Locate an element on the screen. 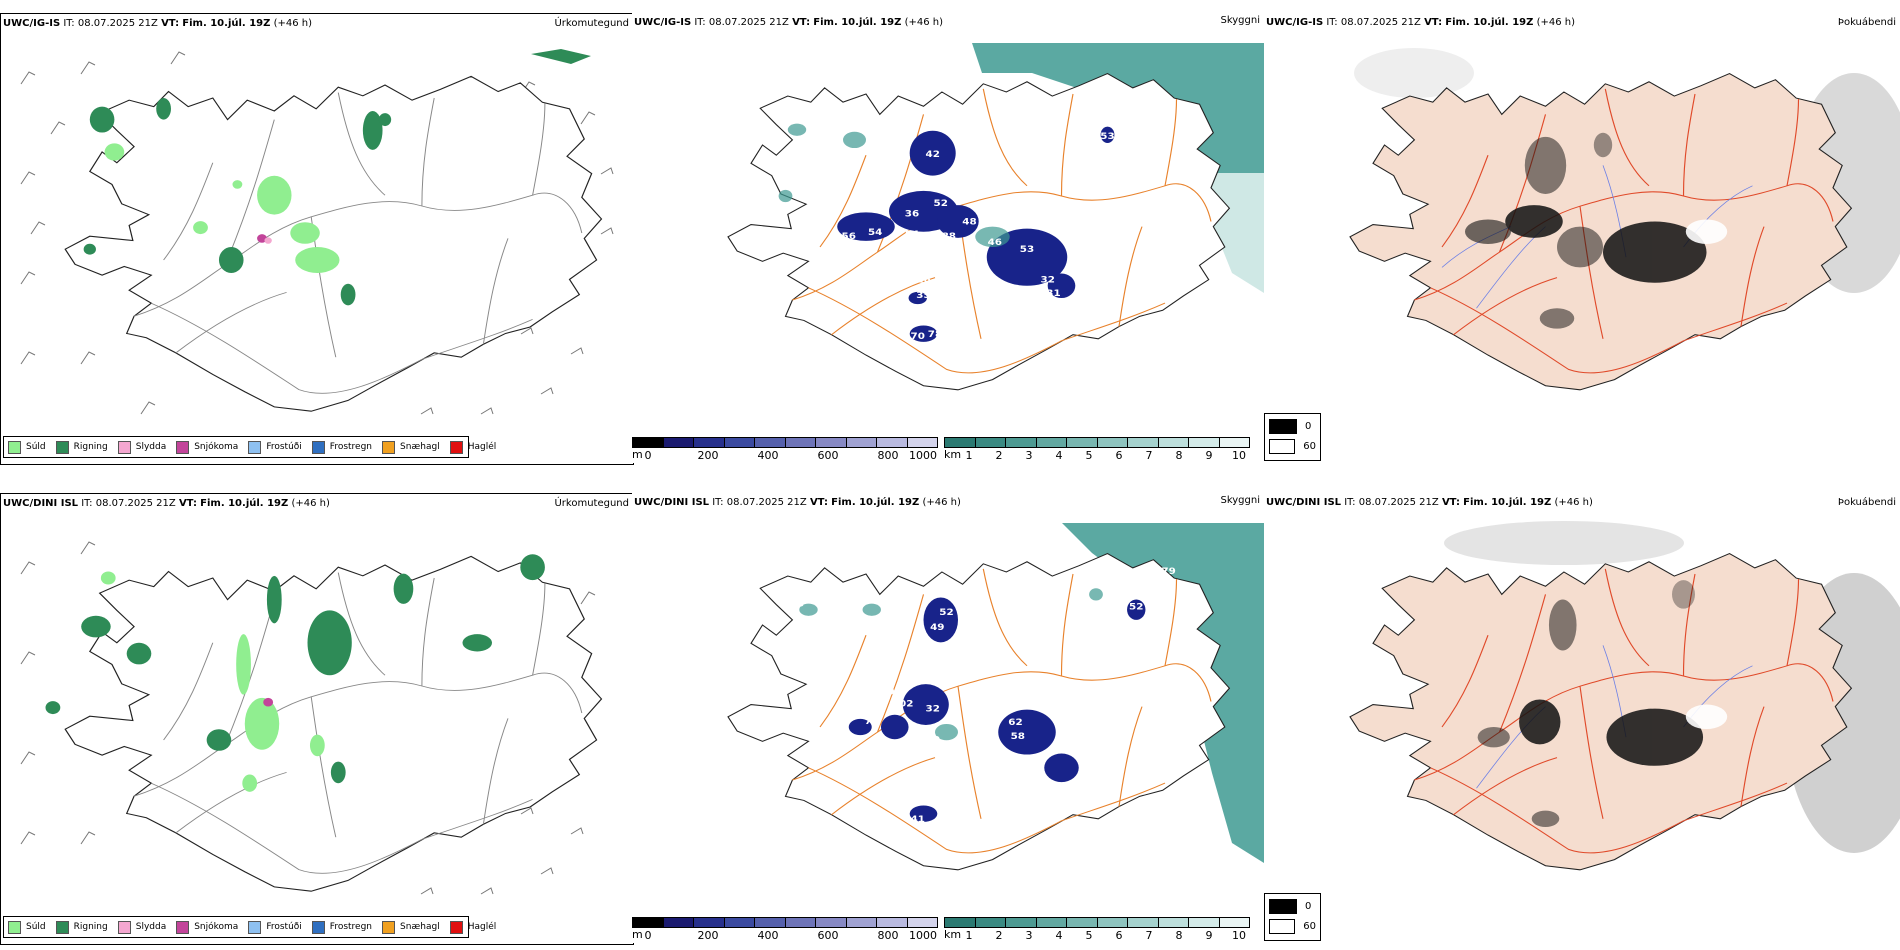 The height and width of the screenshot is (950, 1900). legend-item-freezing-rain: Frostregn is located at coordinates (341, 447).